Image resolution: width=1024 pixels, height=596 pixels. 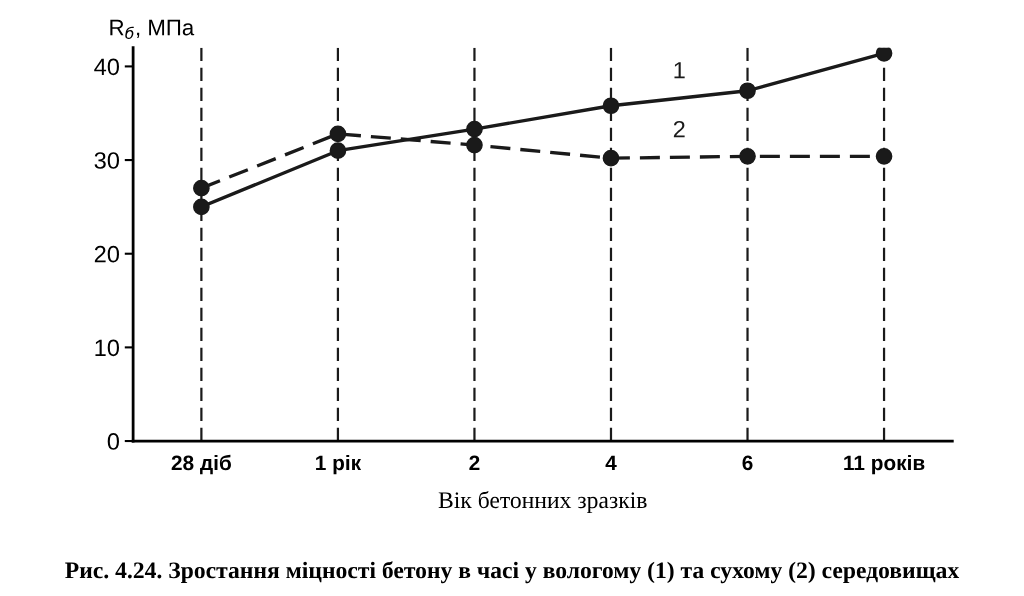 What do you see at coordinates (152, 29) in the screenshot?
I see `y-axis-title: R$_{б}$, МПа` at bounding box center [152, 29].